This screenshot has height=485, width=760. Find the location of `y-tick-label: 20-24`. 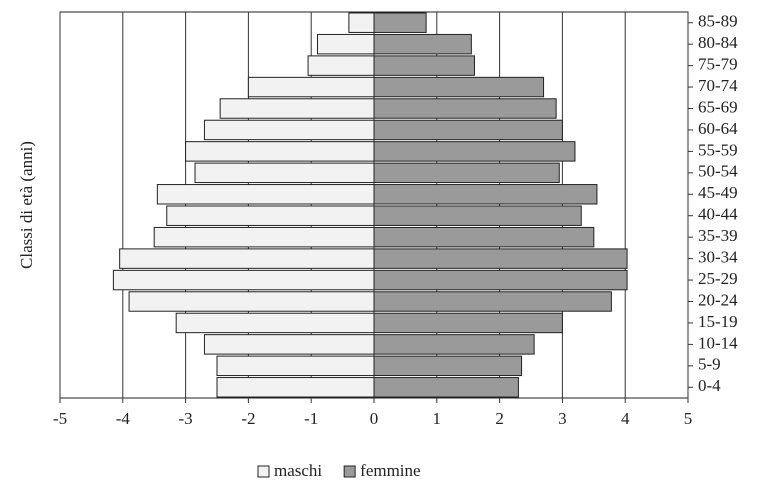

y-tick-label: 20-24 is located at coordinates (718, 299).